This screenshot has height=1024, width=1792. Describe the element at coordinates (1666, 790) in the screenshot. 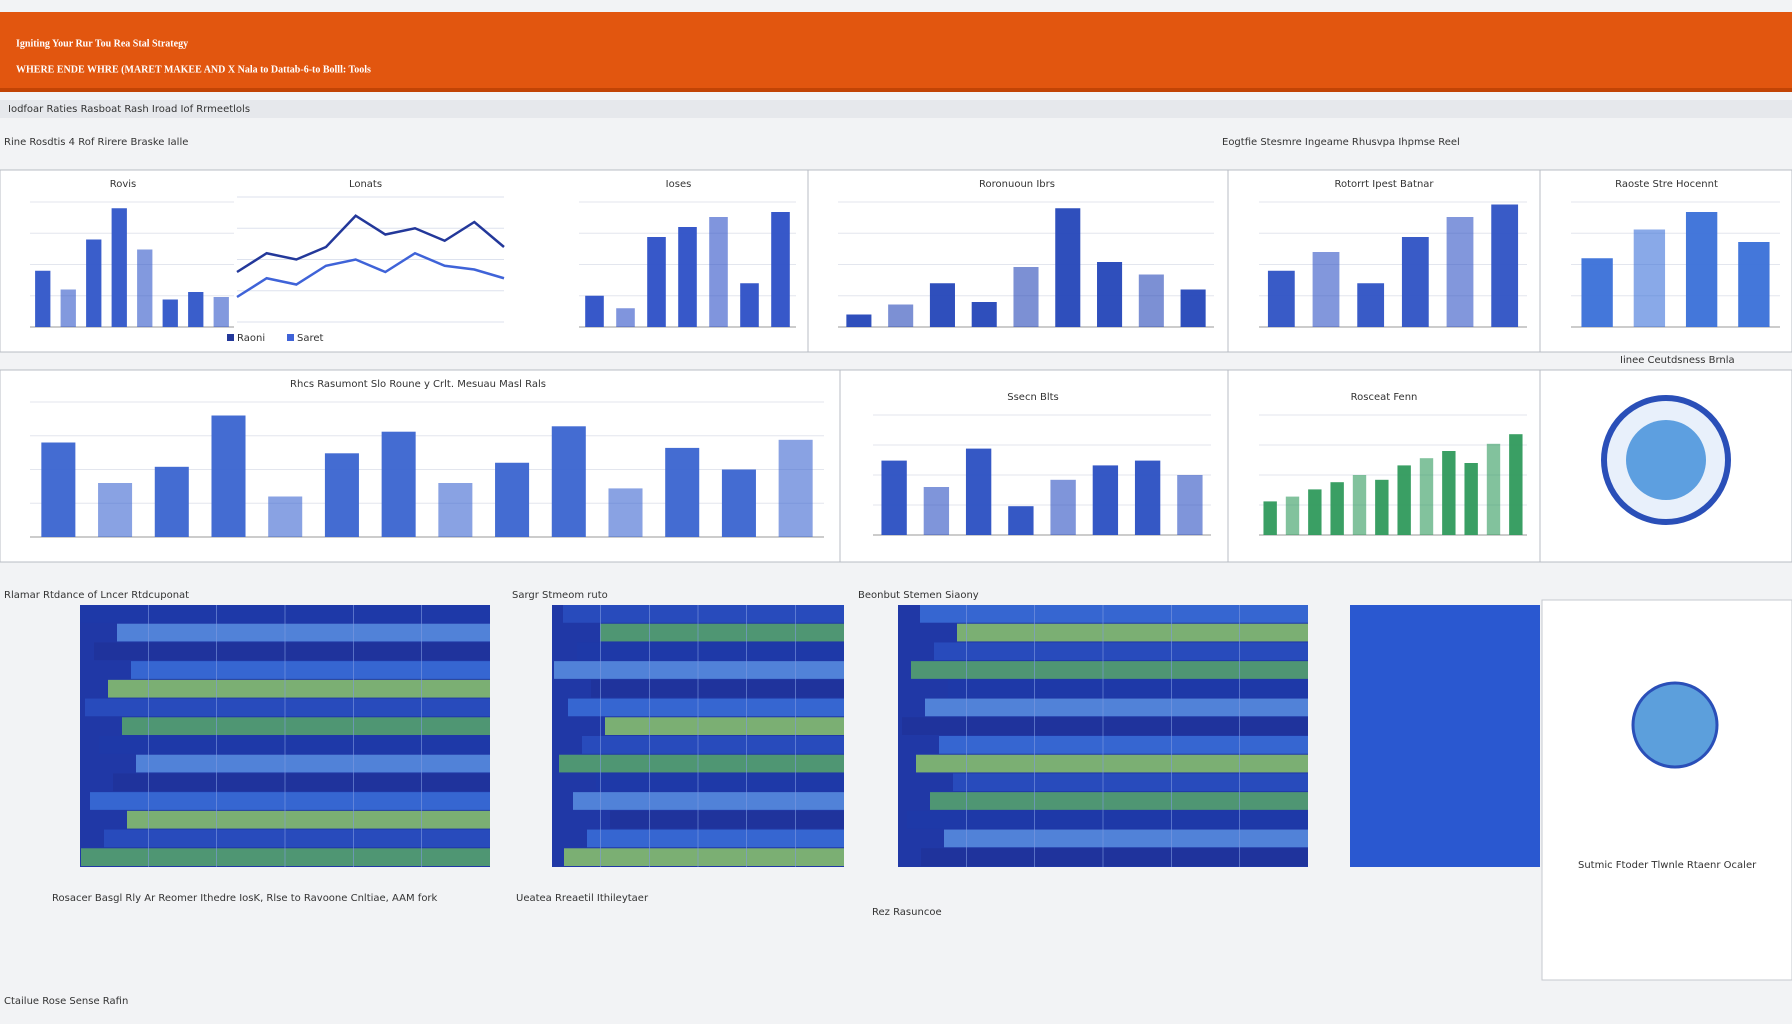

I see `right-panel` at that location.